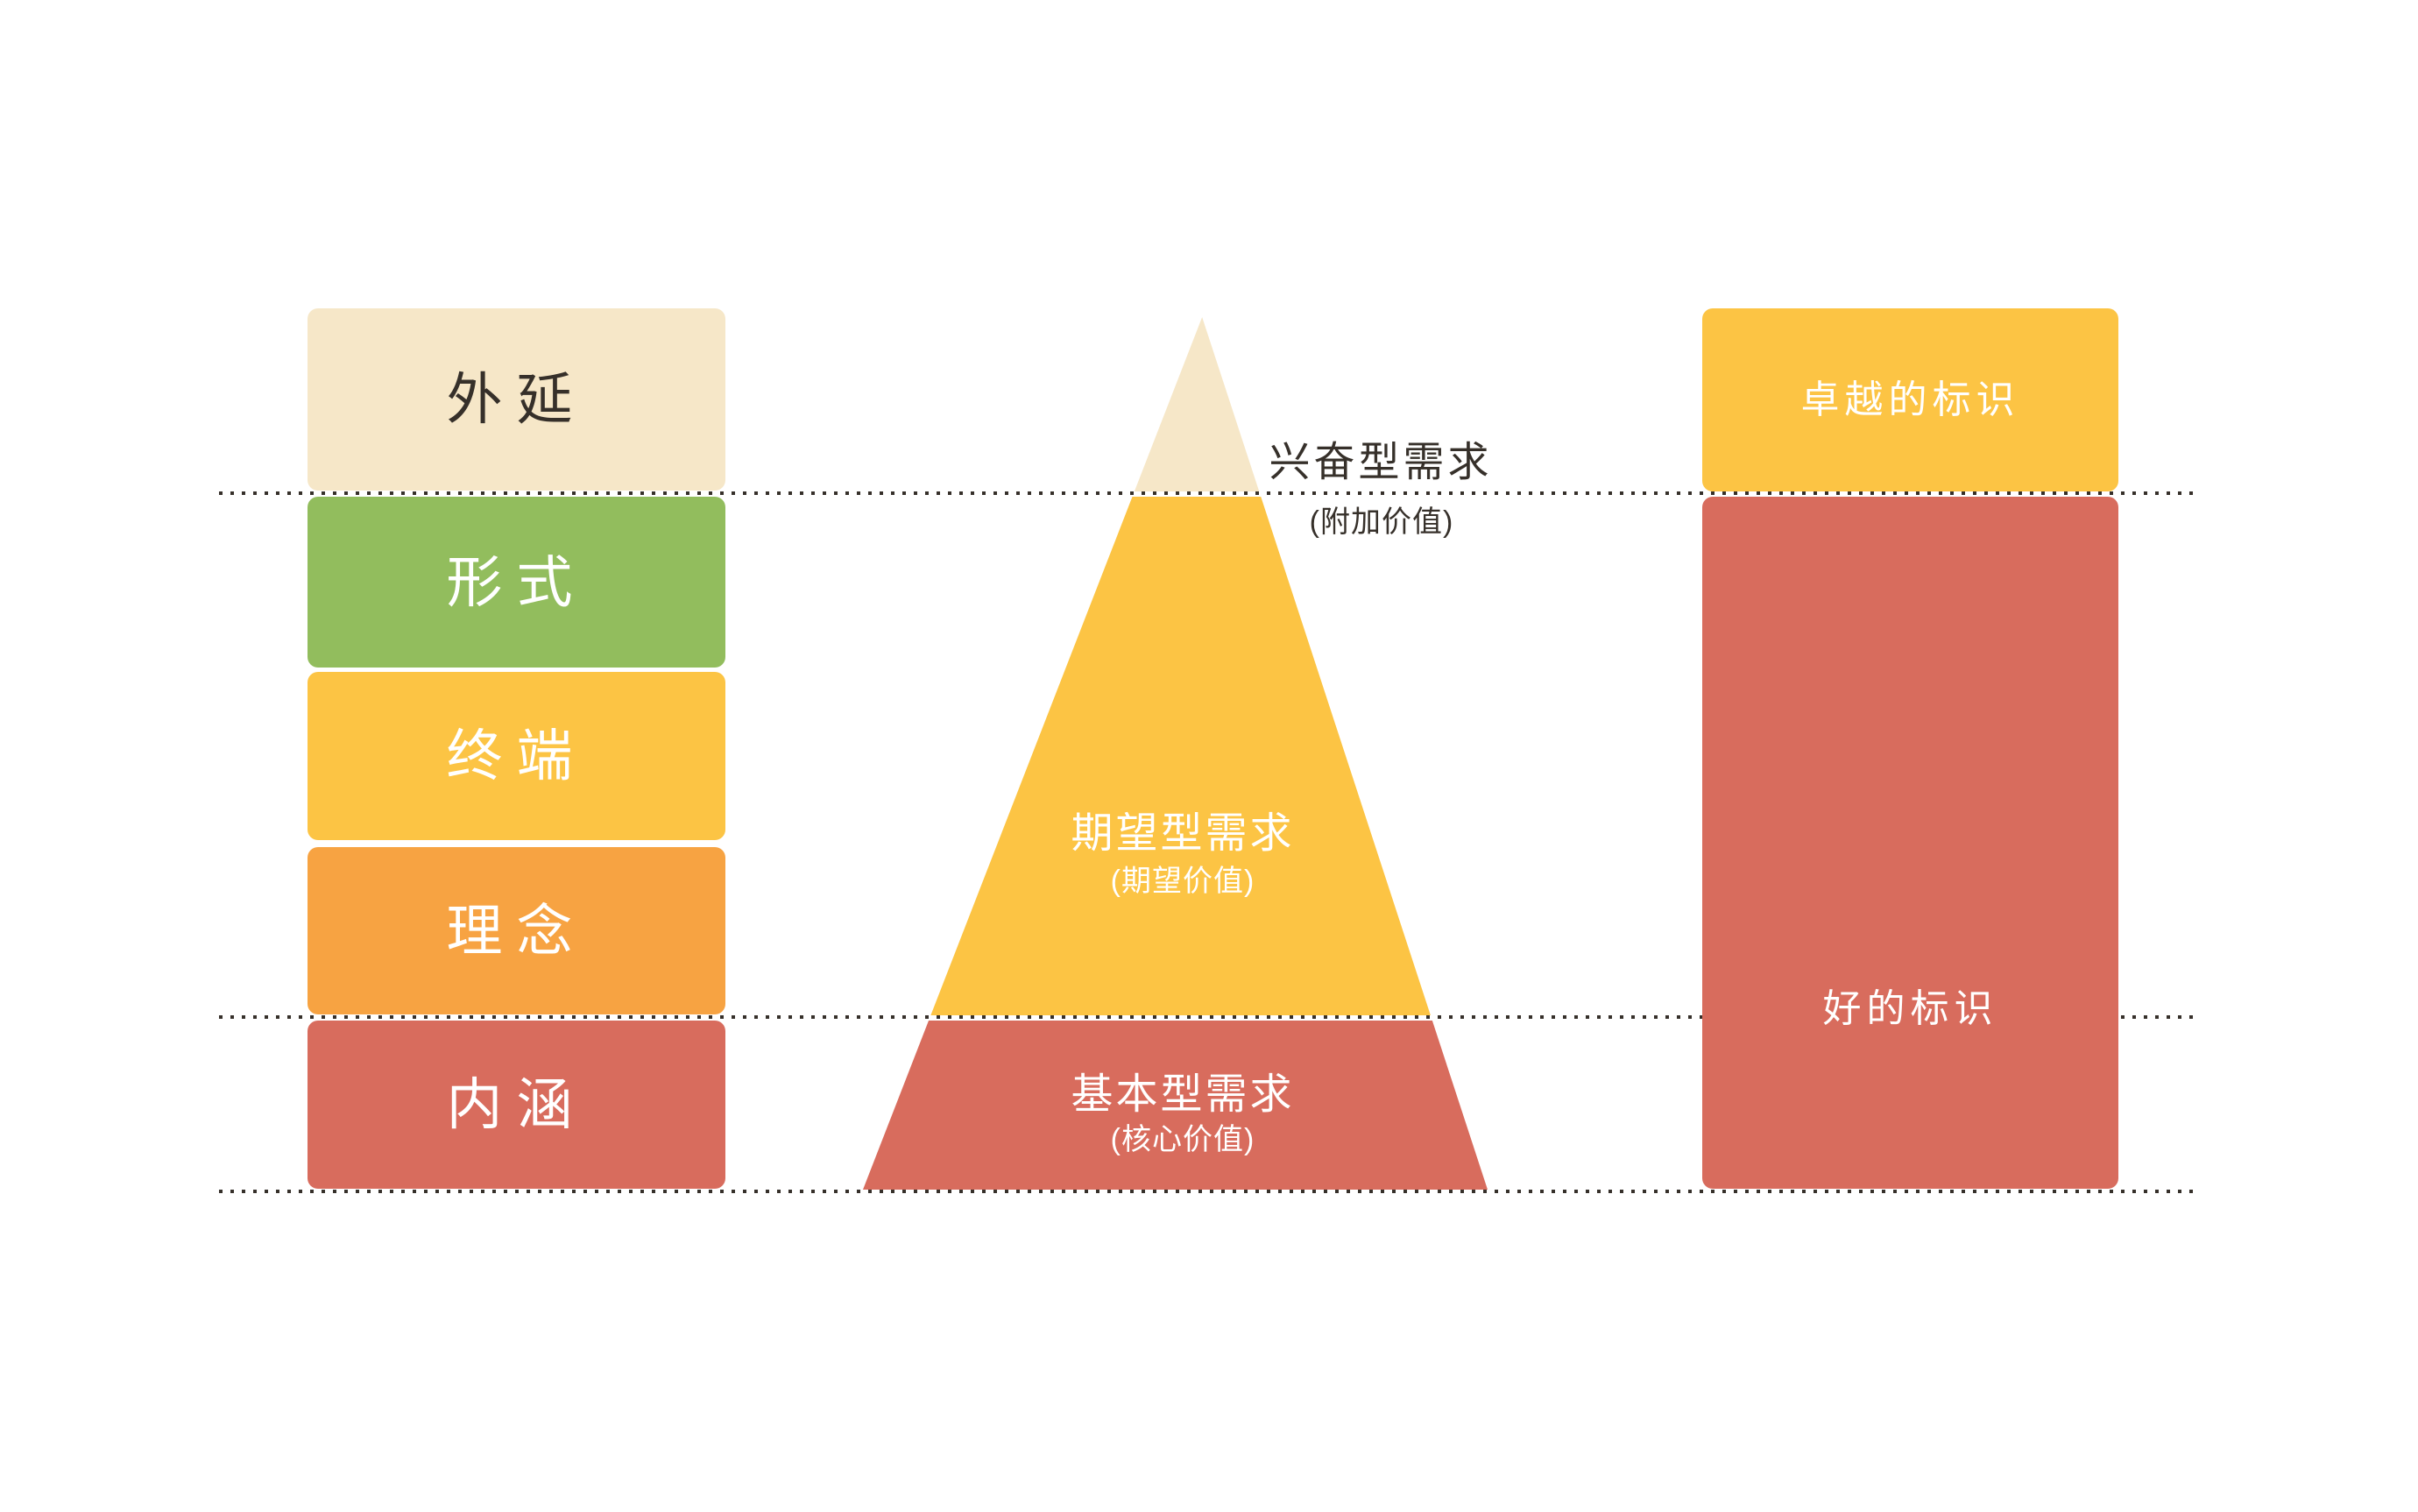 This screenshot has height=1512, width=2418. I want to click on basic-needs-title: 基本型需求, so click(1183, 1095).